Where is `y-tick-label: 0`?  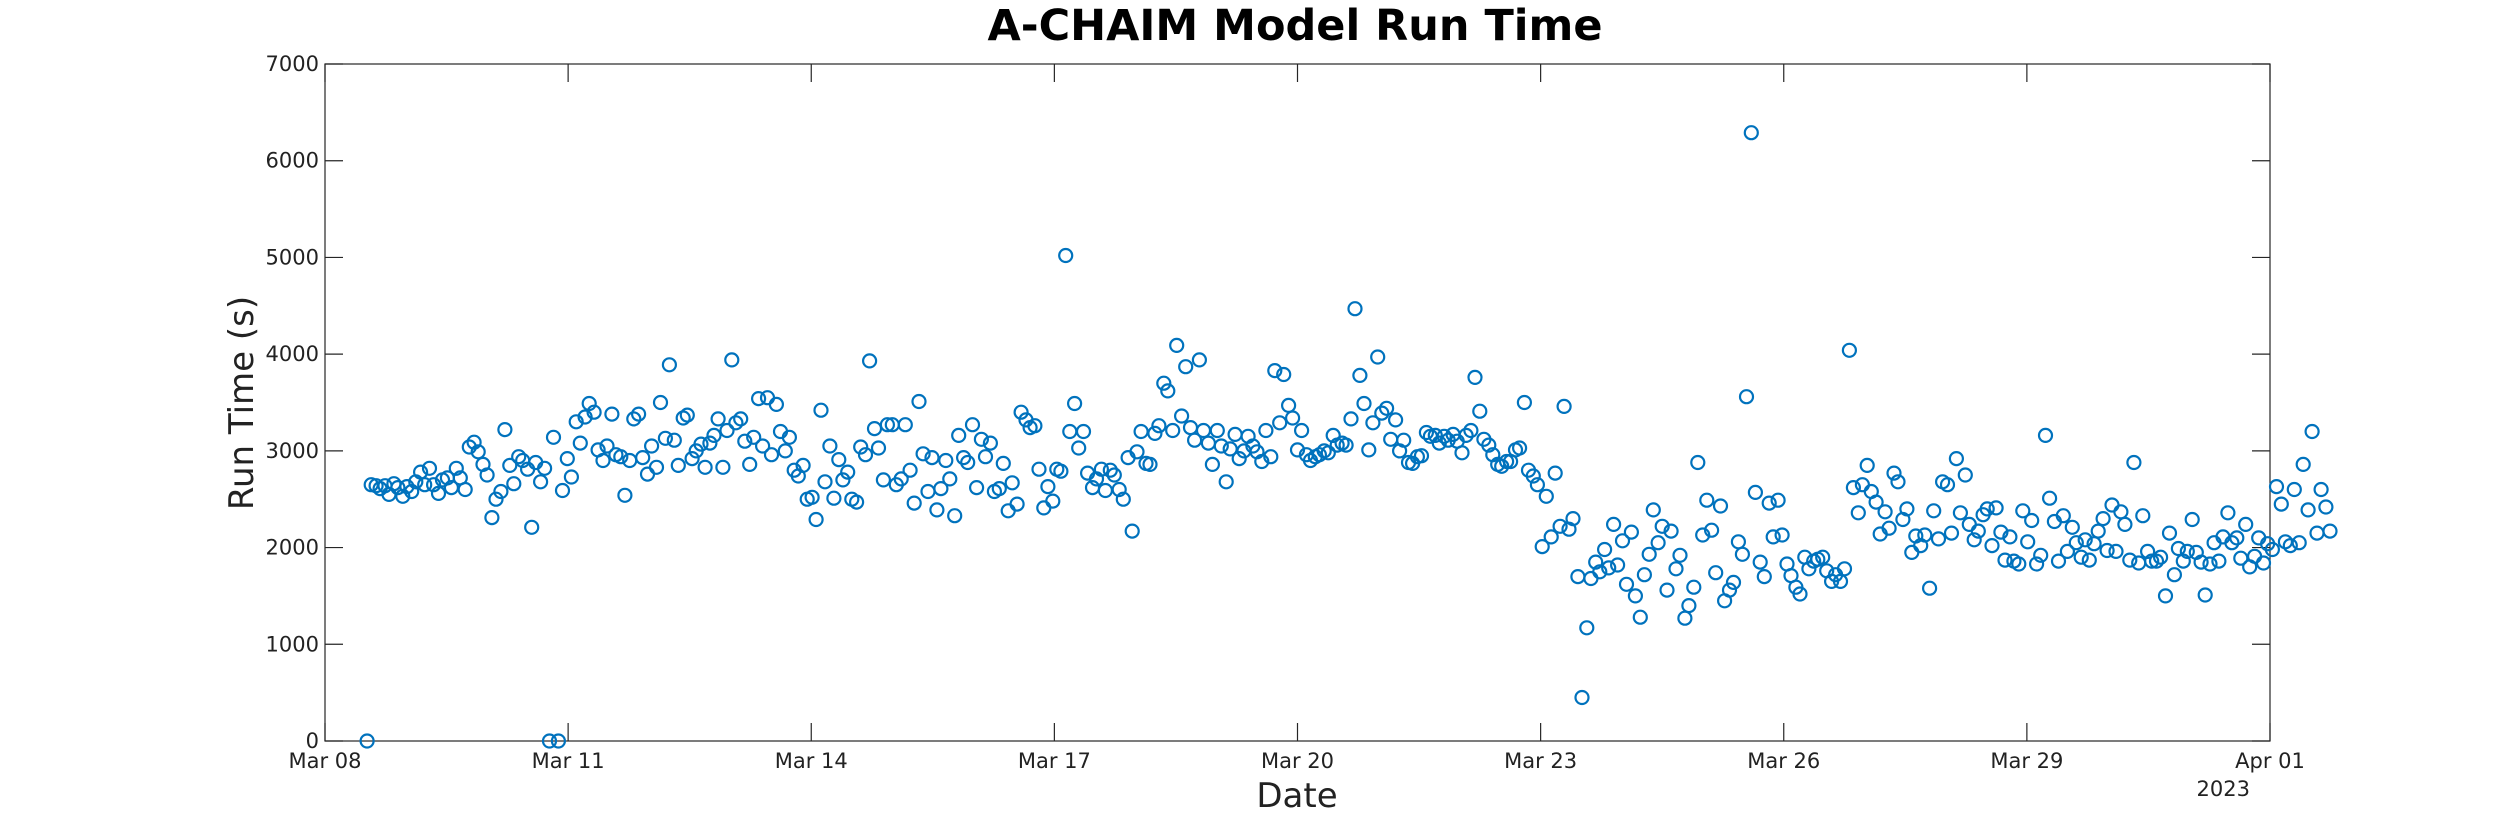 y-tick-label: 0 is located at coordinates (312, 741).